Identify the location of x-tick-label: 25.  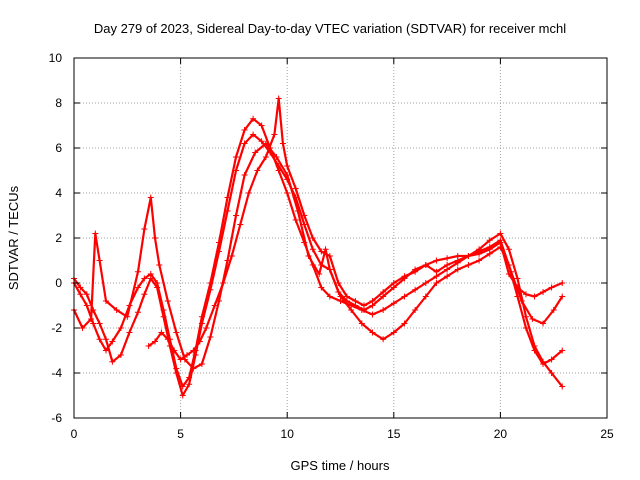
(607, 434).